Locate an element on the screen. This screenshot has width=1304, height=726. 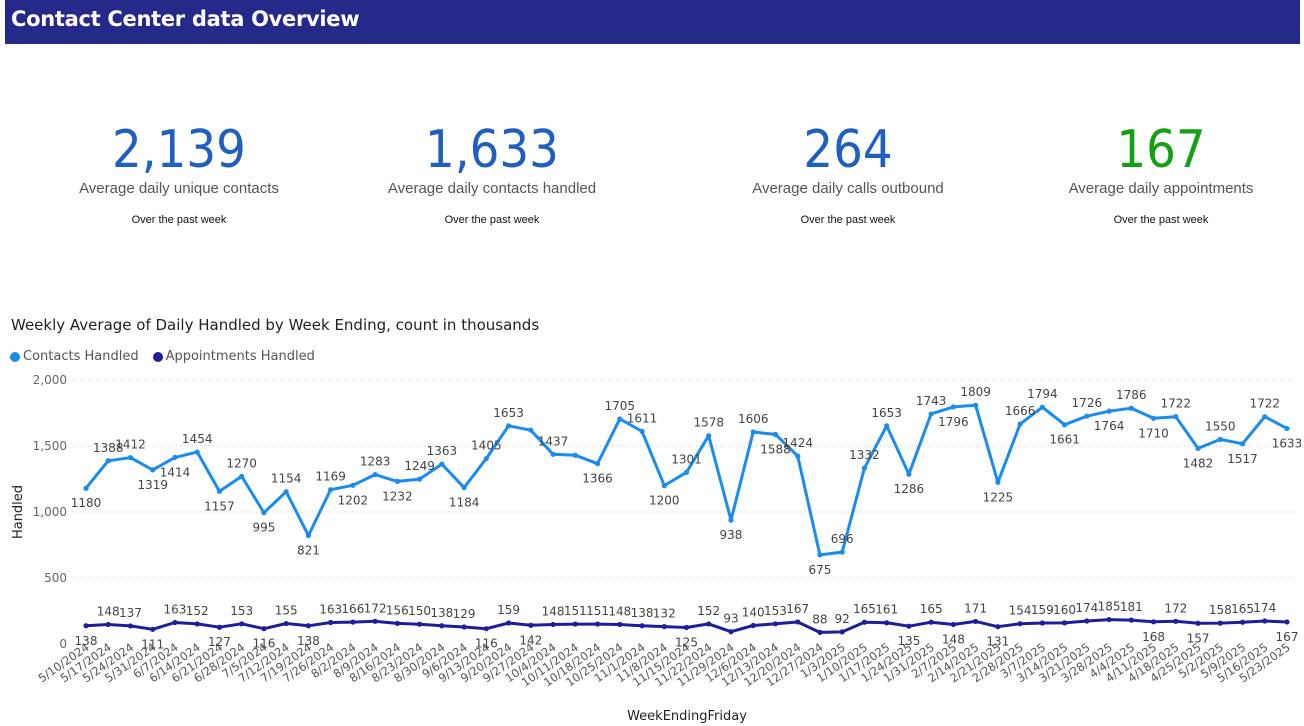
x-tick-label: 12/27/2024 is located at coordinates (794, 664).